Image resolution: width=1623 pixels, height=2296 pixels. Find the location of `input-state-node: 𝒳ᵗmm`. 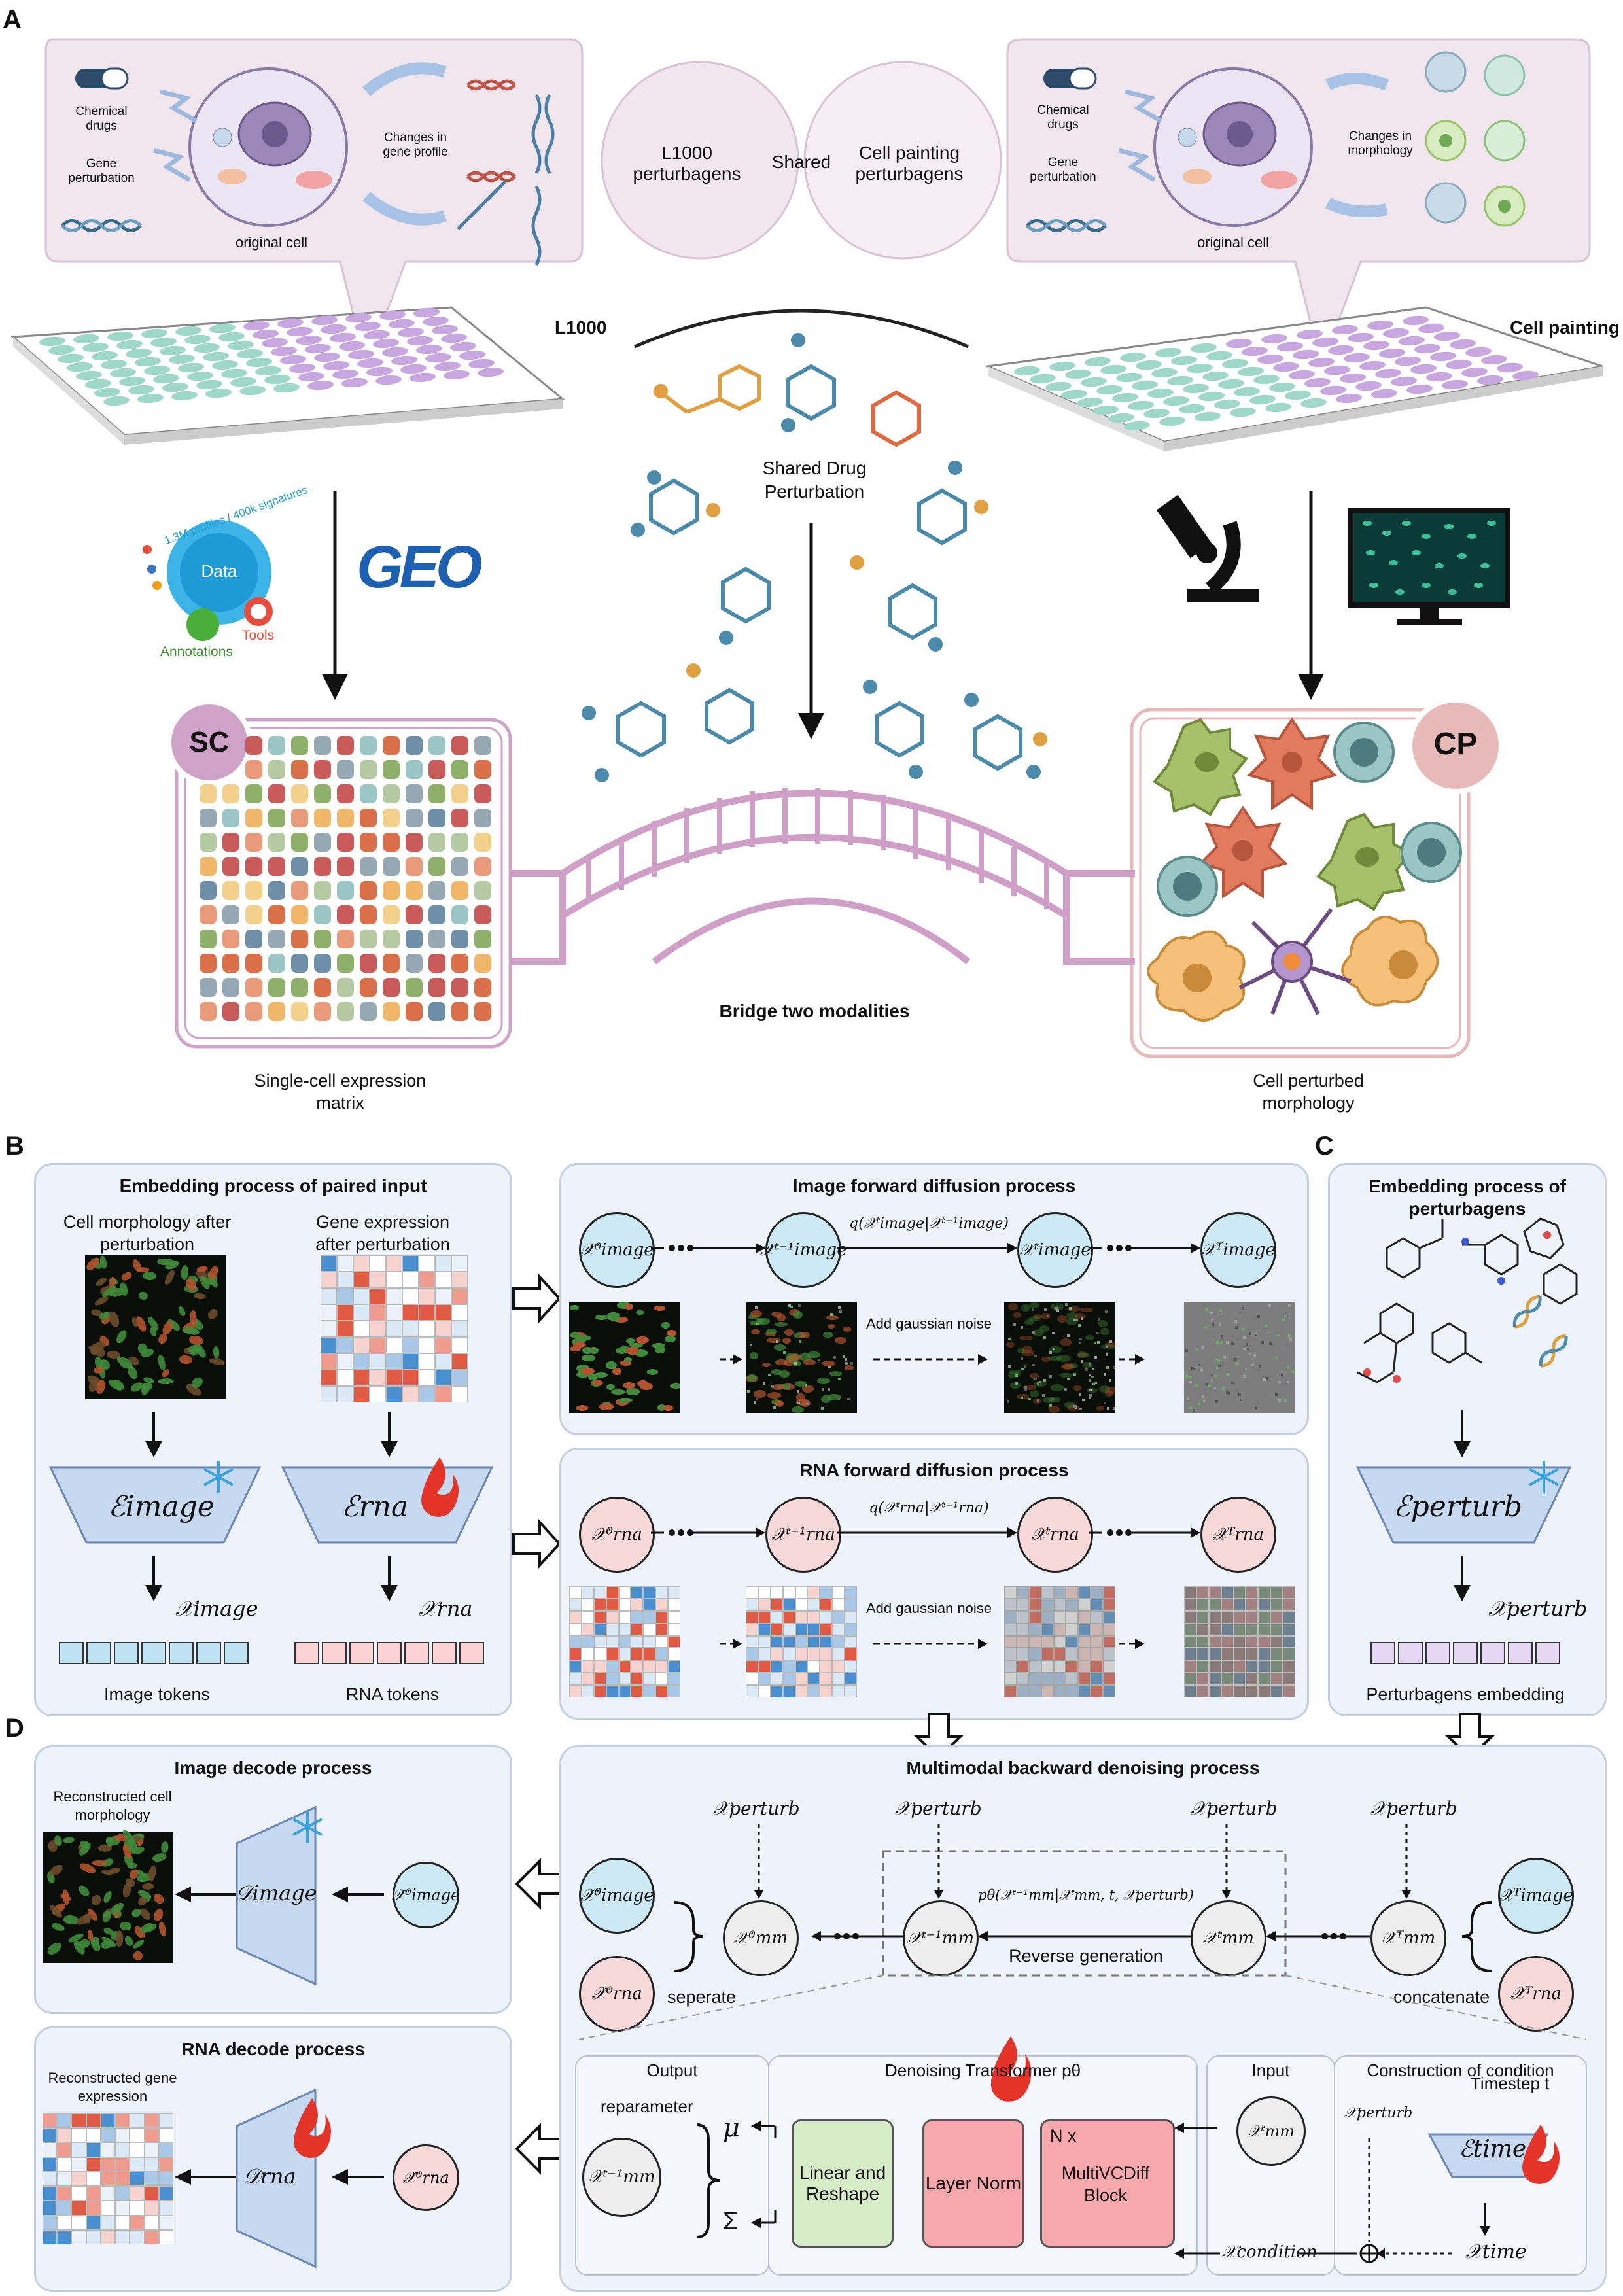

input-state-node: 𝒳ᵗmm is located at coordinates (1271, 2131).